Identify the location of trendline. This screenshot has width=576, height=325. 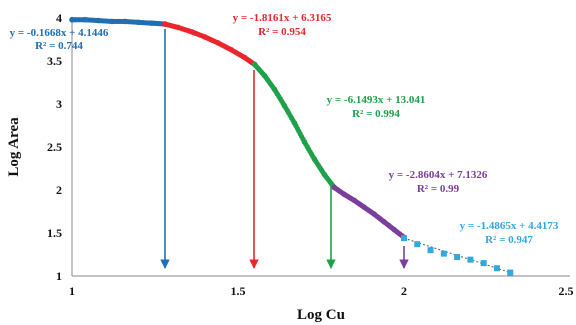
(457, 255).